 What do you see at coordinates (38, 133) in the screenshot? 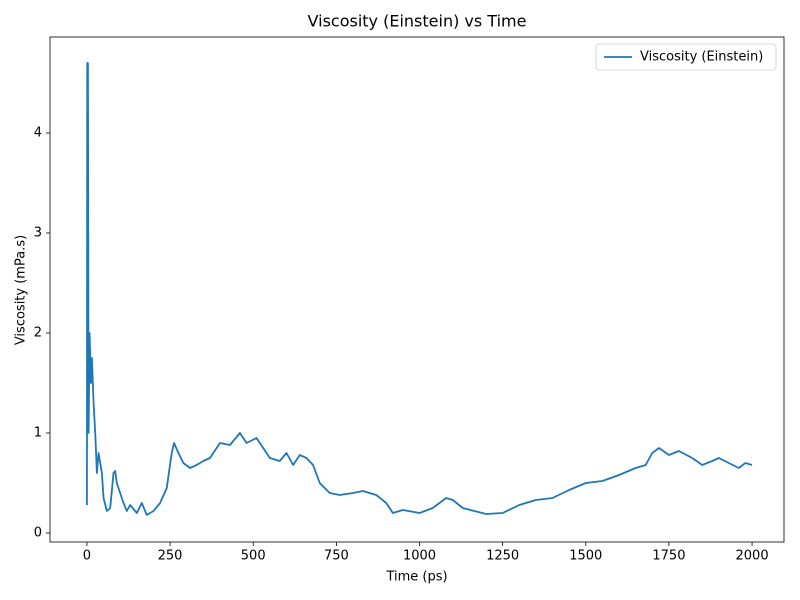
I see `y-tick-label: 4` at bounding box center [38, 133].